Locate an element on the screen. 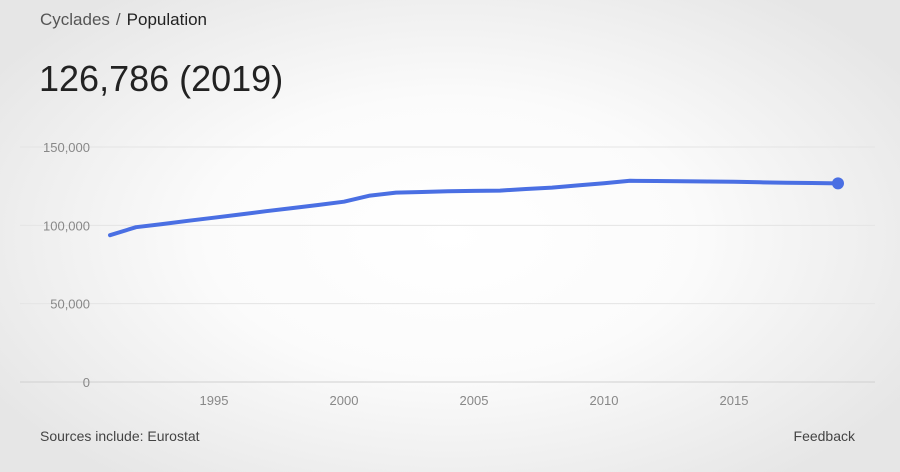  y-tick-label: 0 is located at coordinates (86, 382).